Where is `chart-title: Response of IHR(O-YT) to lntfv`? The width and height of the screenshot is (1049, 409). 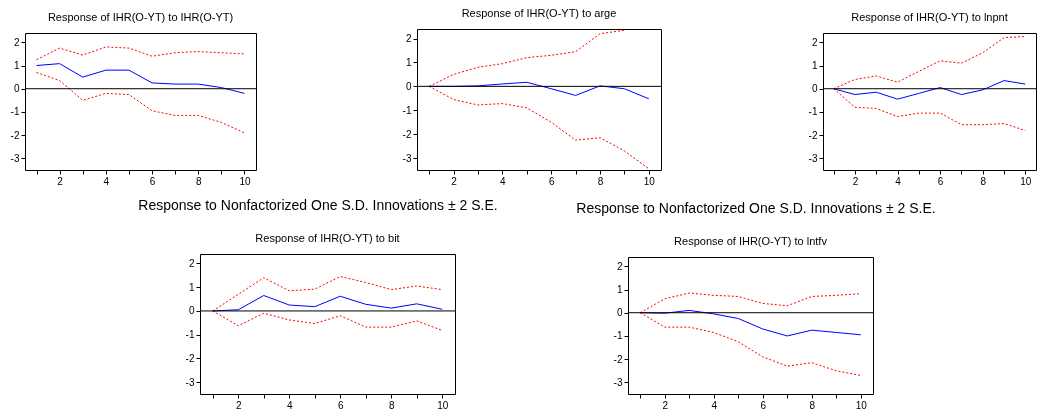
chart-title: Response of IHR(O-YT) to lntfv is located at coordinates (751, 241).